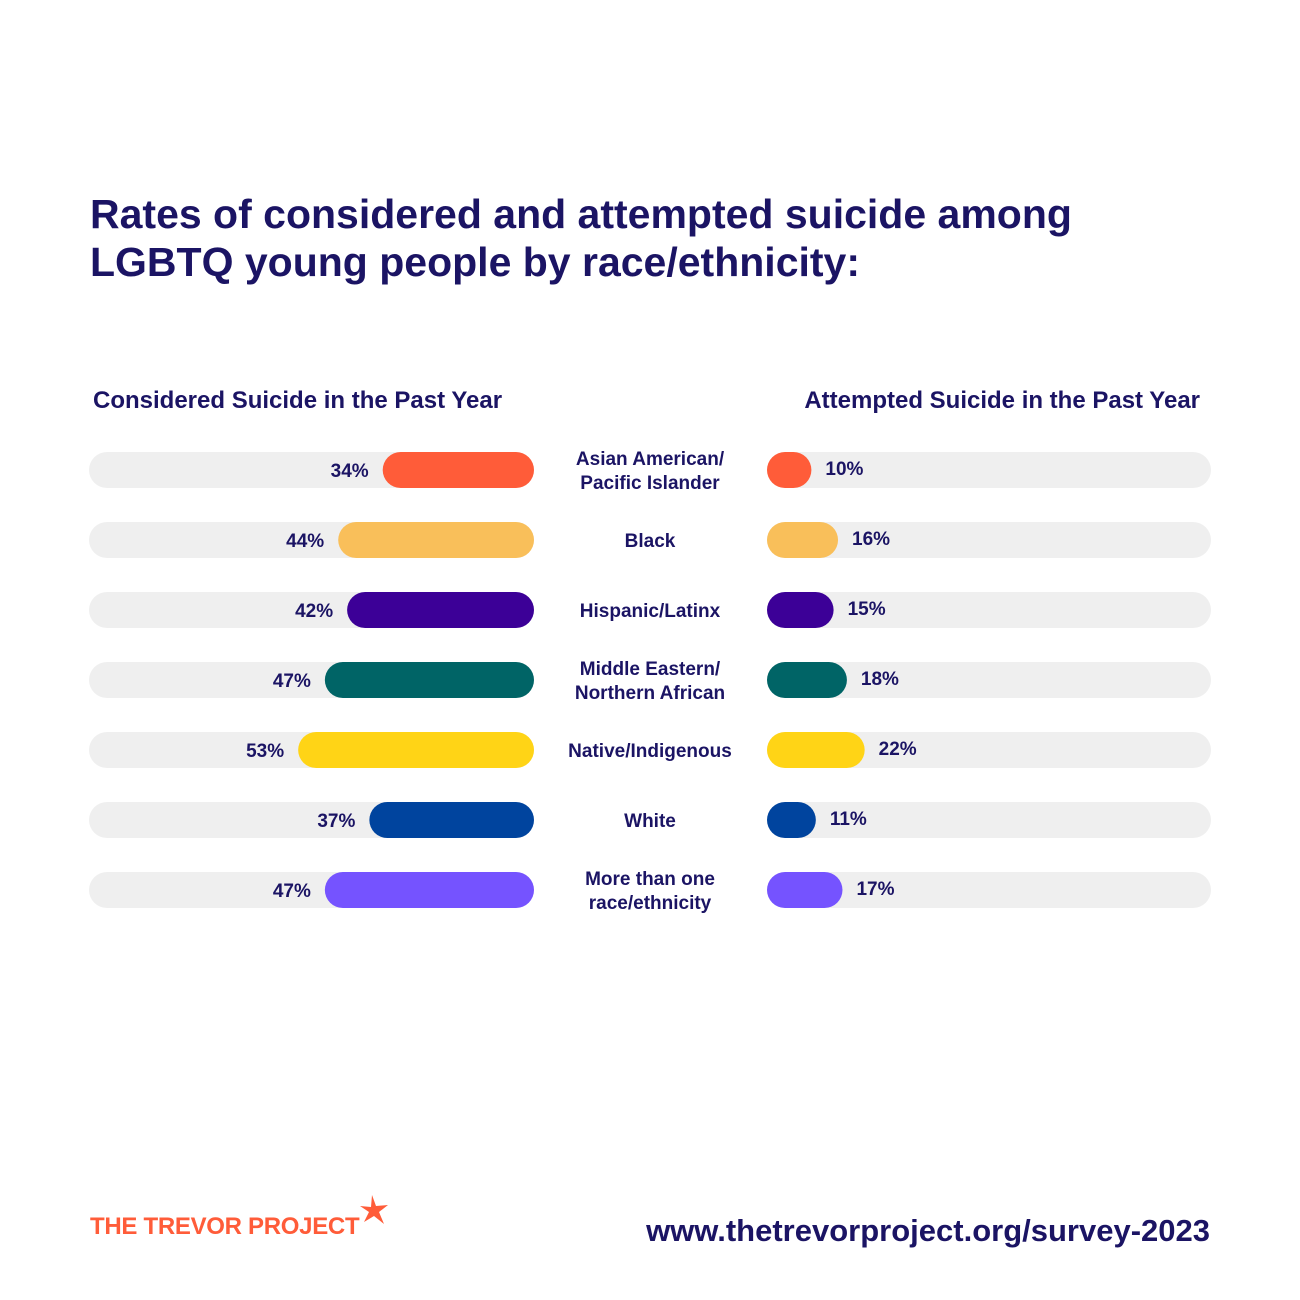 The image size is (1300, 1300). I want to click on attempted-bar-hispanic-latinx, so click(800, 610).